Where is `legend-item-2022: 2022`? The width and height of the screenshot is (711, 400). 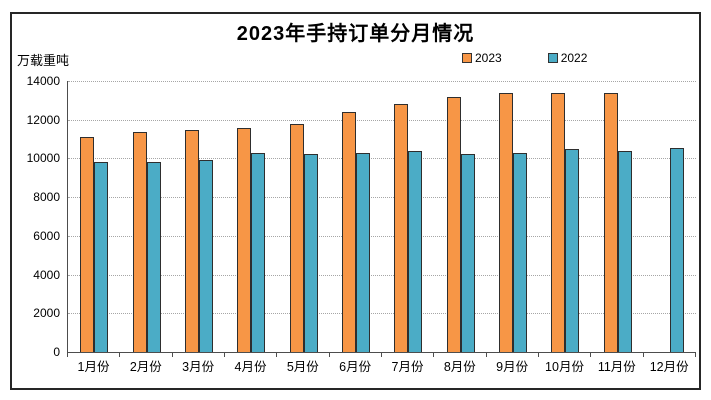 legend-item-2022: 2022 is located at coordinates (567, 58).